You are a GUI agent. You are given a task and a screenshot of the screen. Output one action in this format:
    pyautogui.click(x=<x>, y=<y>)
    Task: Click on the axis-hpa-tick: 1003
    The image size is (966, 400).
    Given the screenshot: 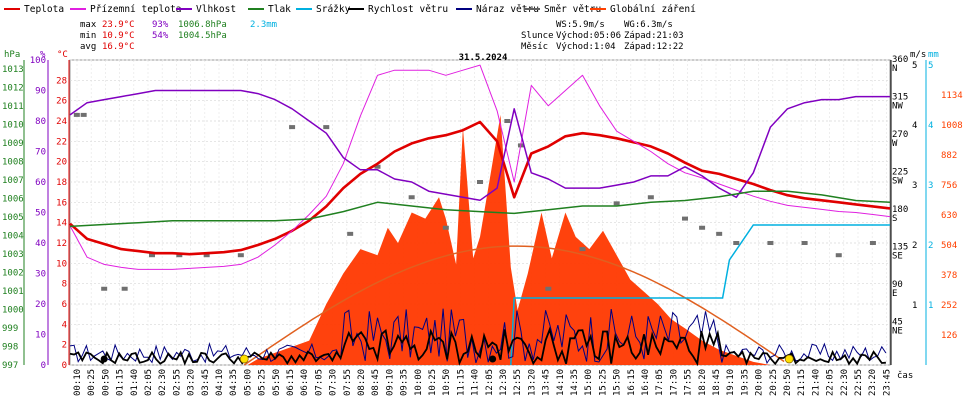 What is the action you would take?
    pyautogui.click(x=13, y=255)
    